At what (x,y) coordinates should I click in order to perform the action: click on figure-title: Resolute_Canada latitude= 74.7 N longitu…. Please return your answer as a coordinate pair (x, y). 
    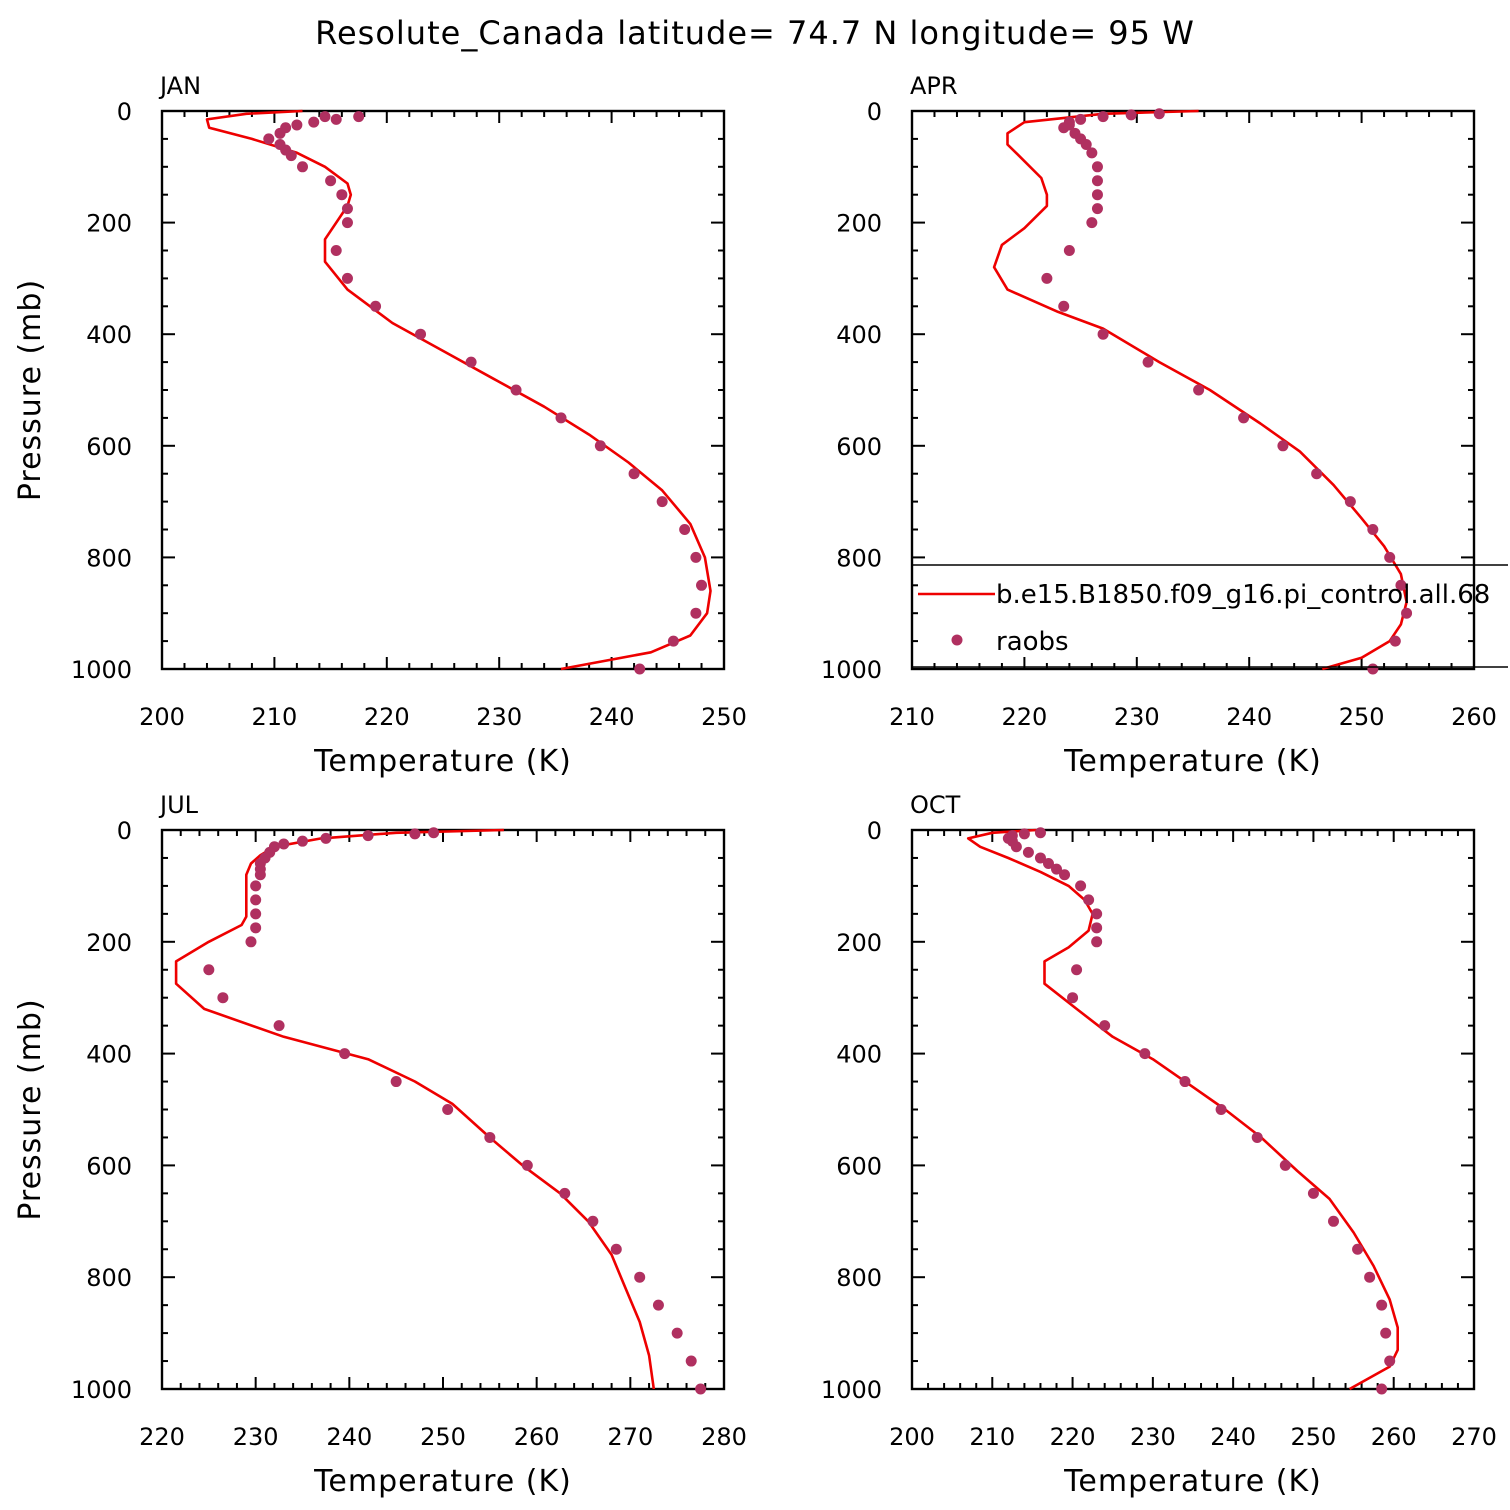
    Looking at the image, I should click on (755, 33).